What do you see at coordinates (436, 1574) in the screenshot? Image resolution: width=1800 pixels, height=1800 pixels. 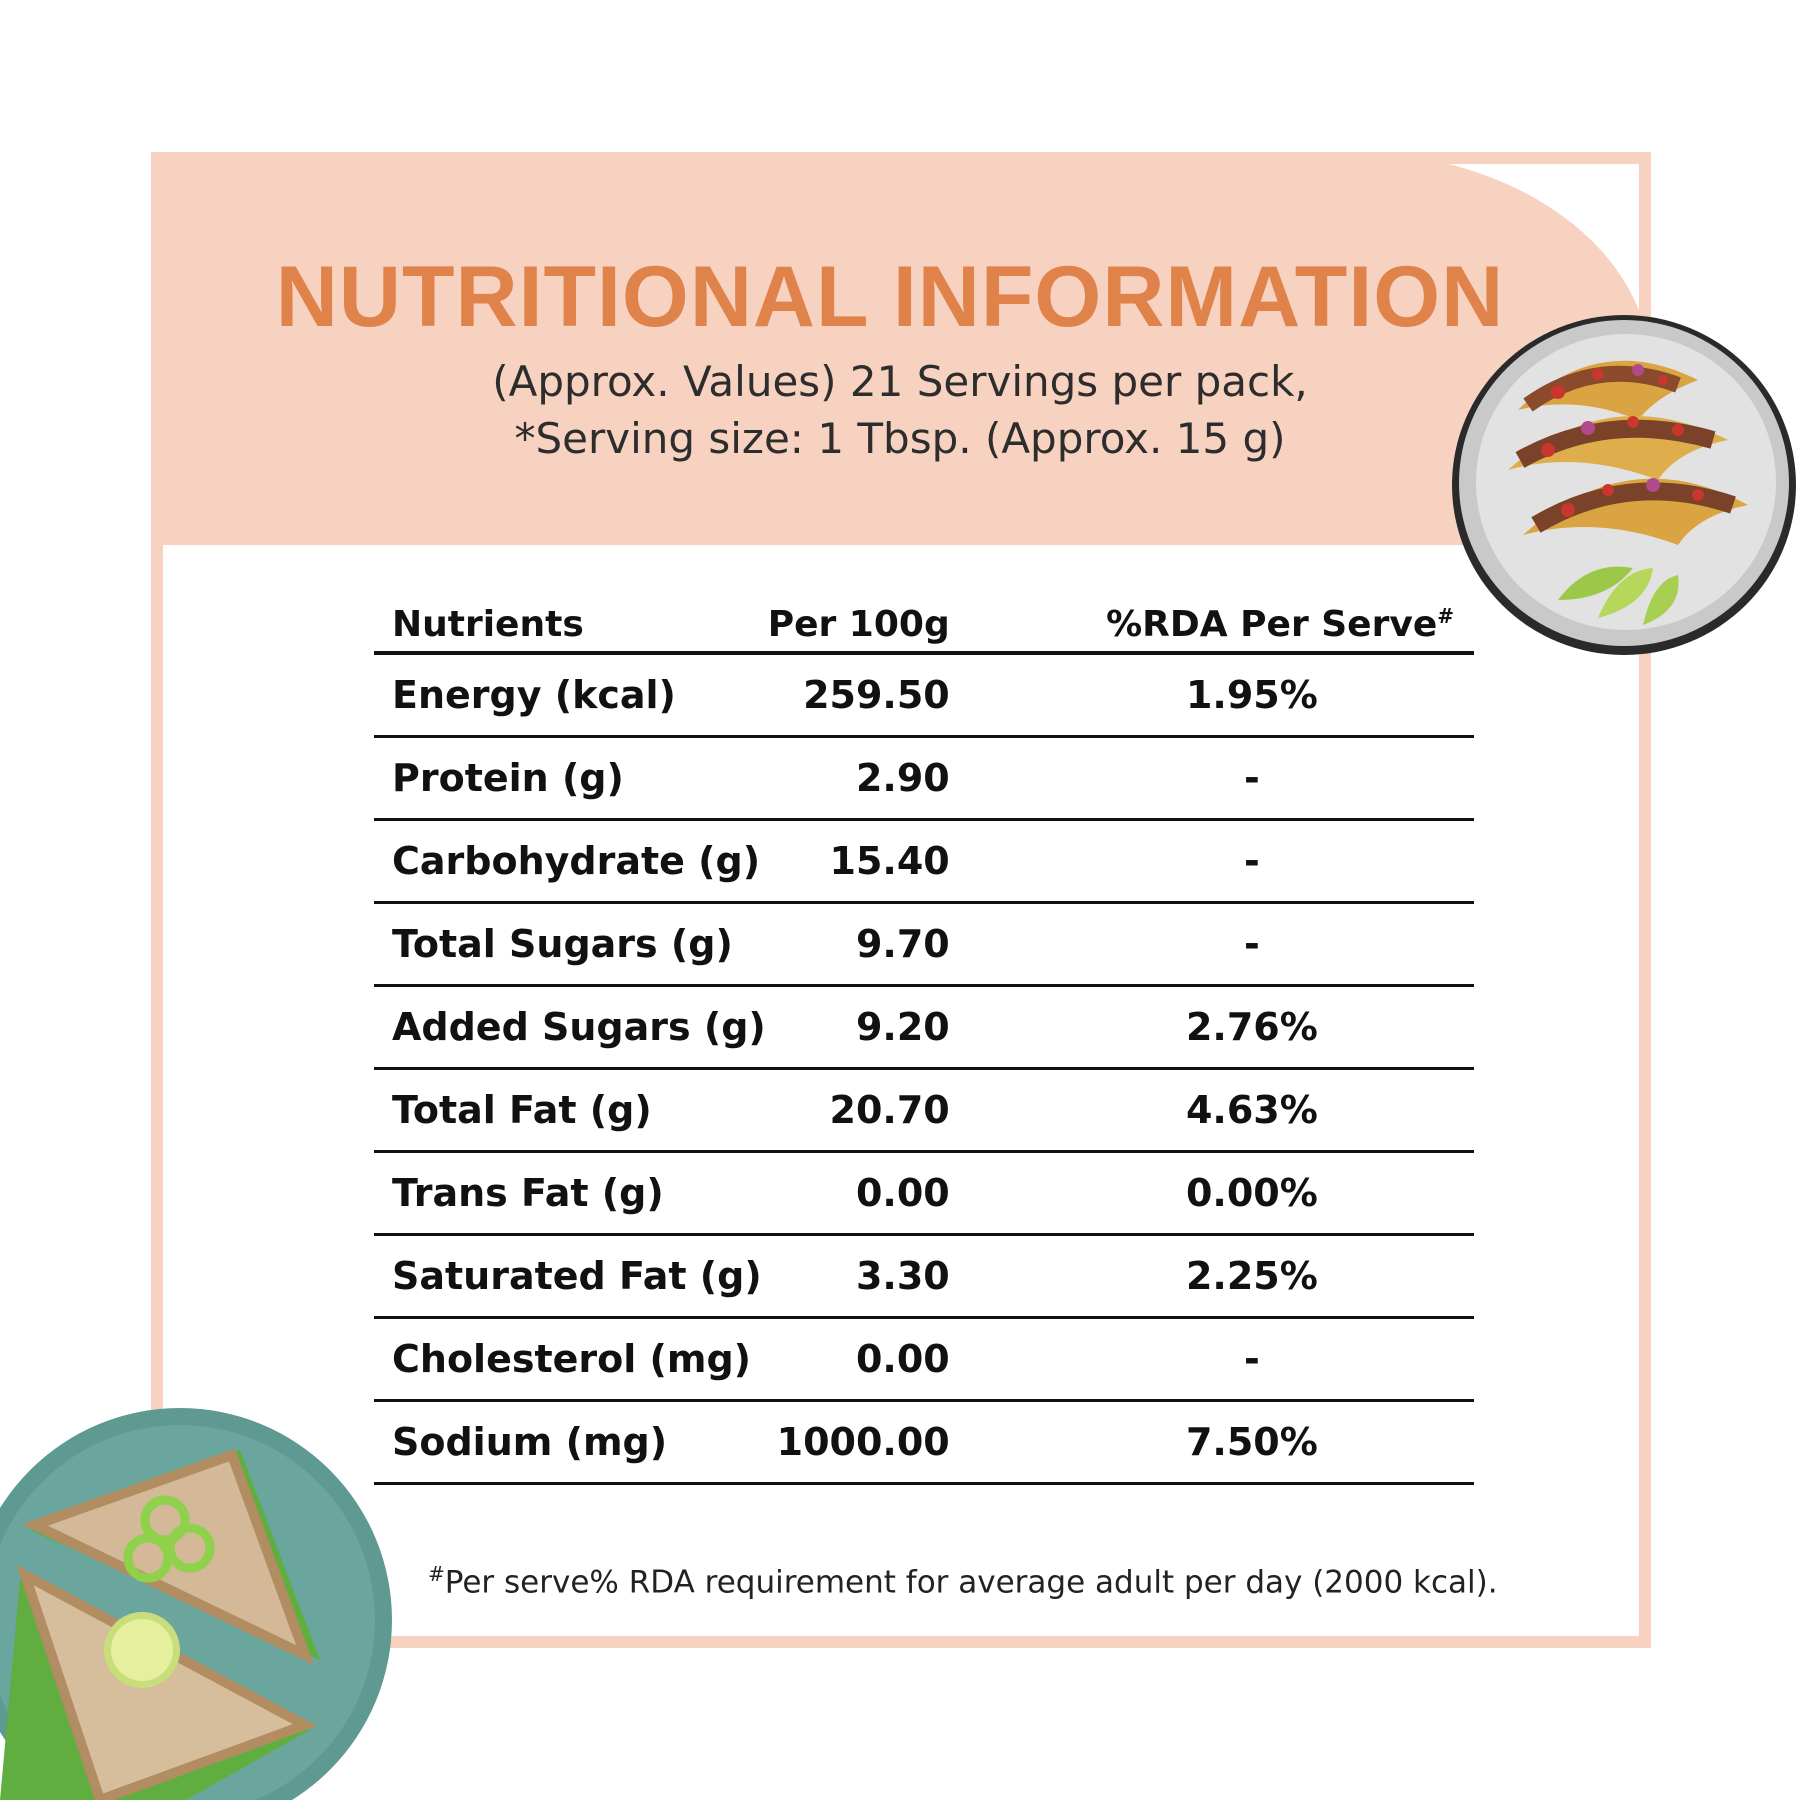 I see `footnote-mark: #` at bounding box center [436, 1574].